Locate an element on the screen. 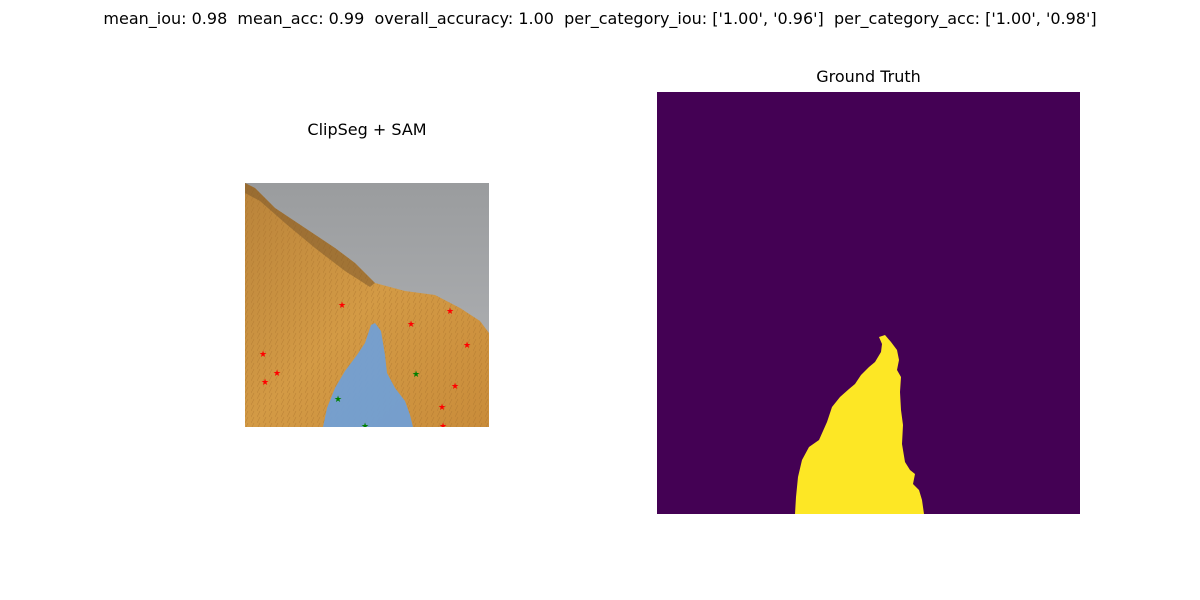 Image resolution: width=1200 pixels, height=600 pixels. left-panel-title: ClipSeg + SAM is located at coordinates (367, 129).